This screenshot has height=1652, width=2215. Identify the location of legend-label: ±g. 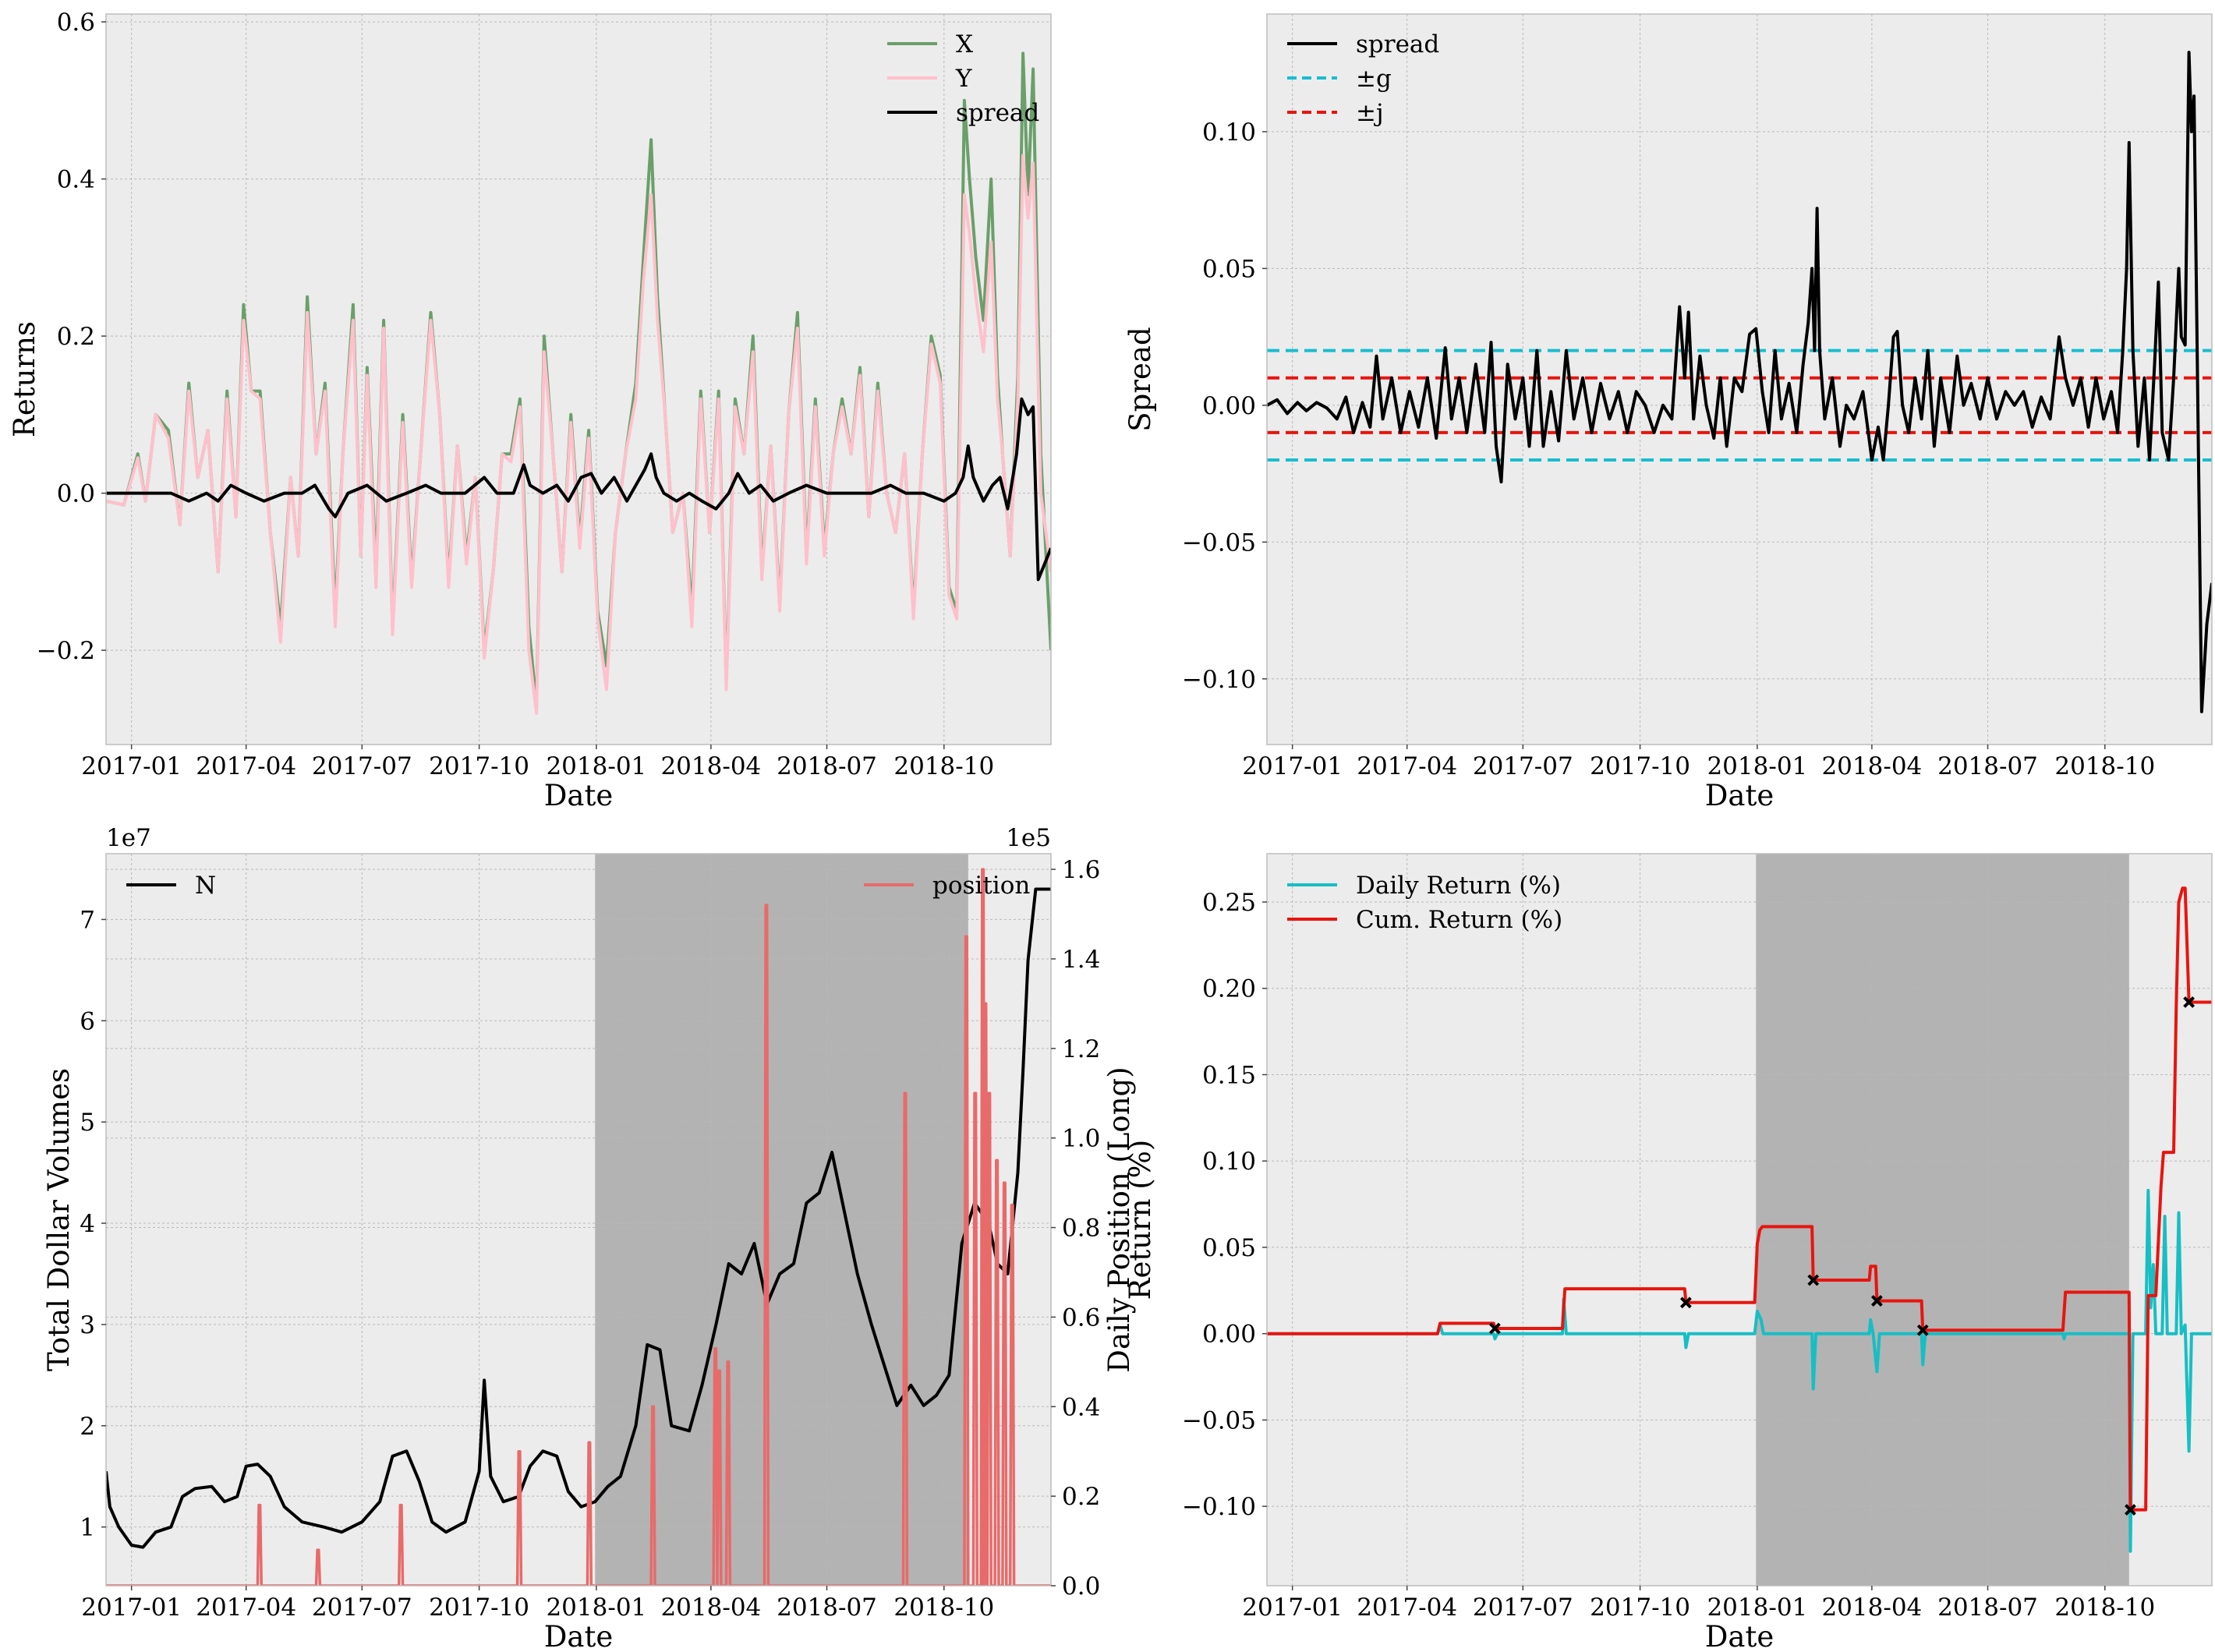
(1374, 79).